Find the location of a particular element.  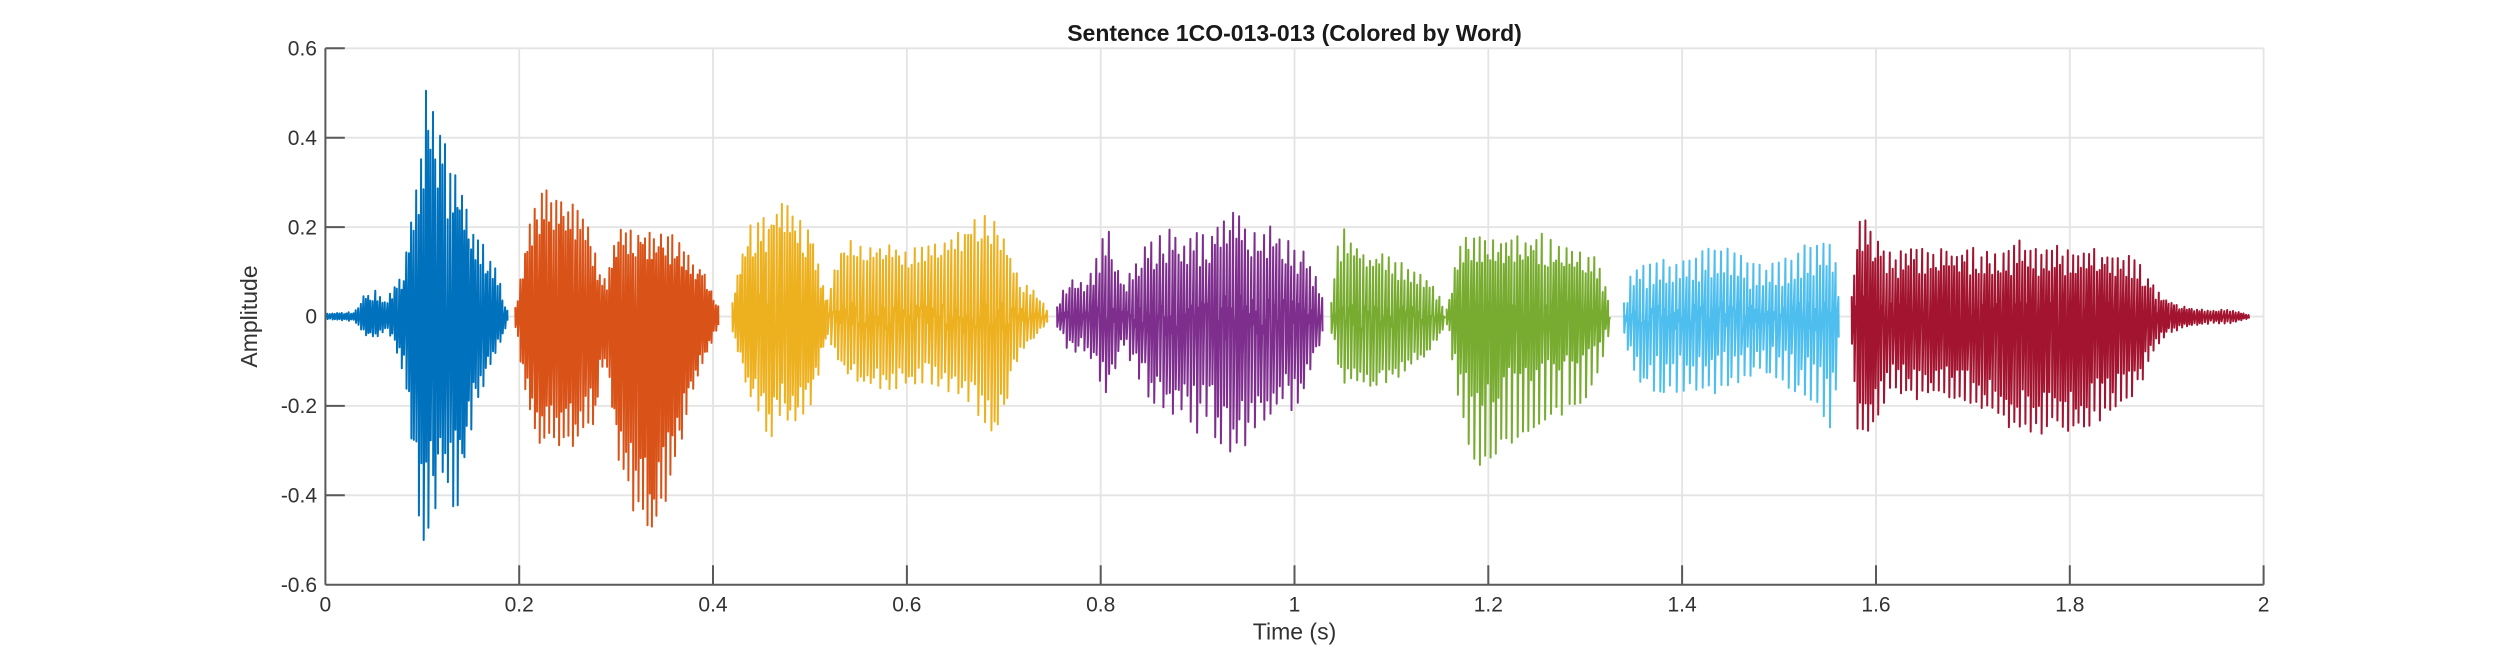

svg-text: -0.6 is located at coordinates (299, 585).